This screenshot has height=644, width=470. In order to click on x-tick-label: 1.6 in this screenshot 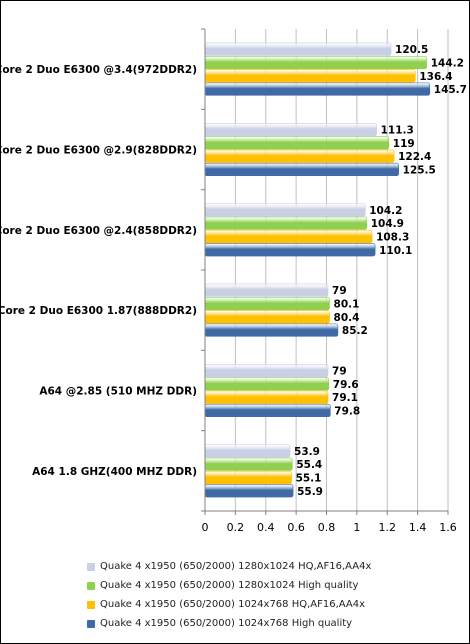, I will do `click(448, 527)`.